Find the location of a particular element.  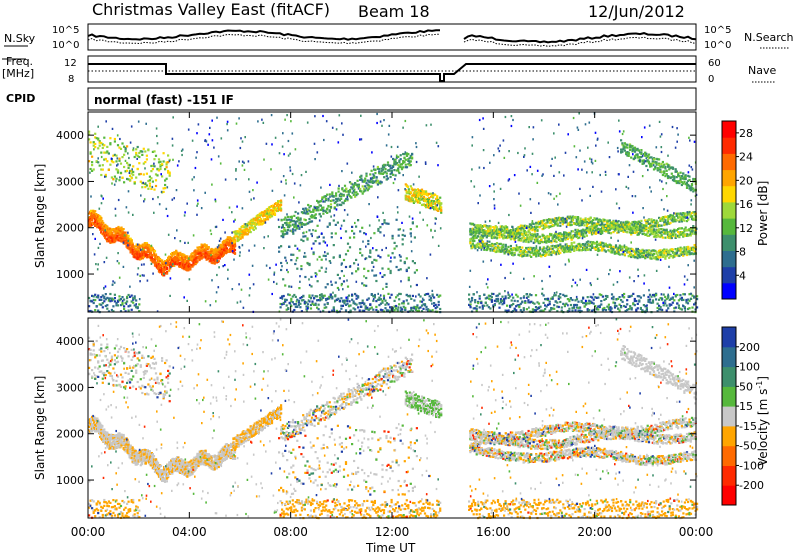

date-label: 12/Jun/2012 is located at coordinates (636, 11).